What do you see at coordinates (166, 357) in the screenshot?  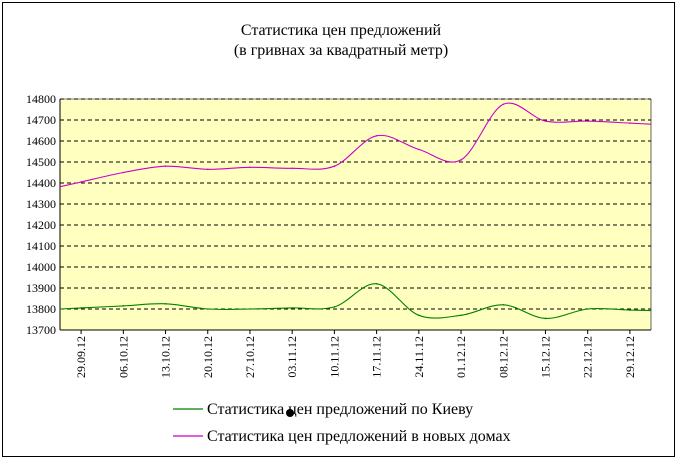 I see `x-tick-label: 13.10.12` at bounding box center [166, 357].